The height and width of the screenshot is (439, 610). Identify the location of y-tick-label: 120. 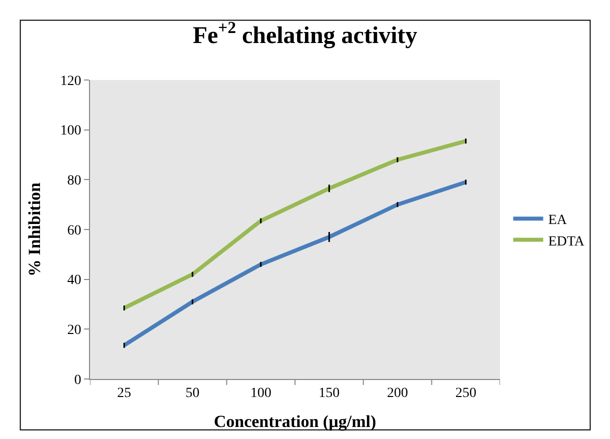
(71, 81).